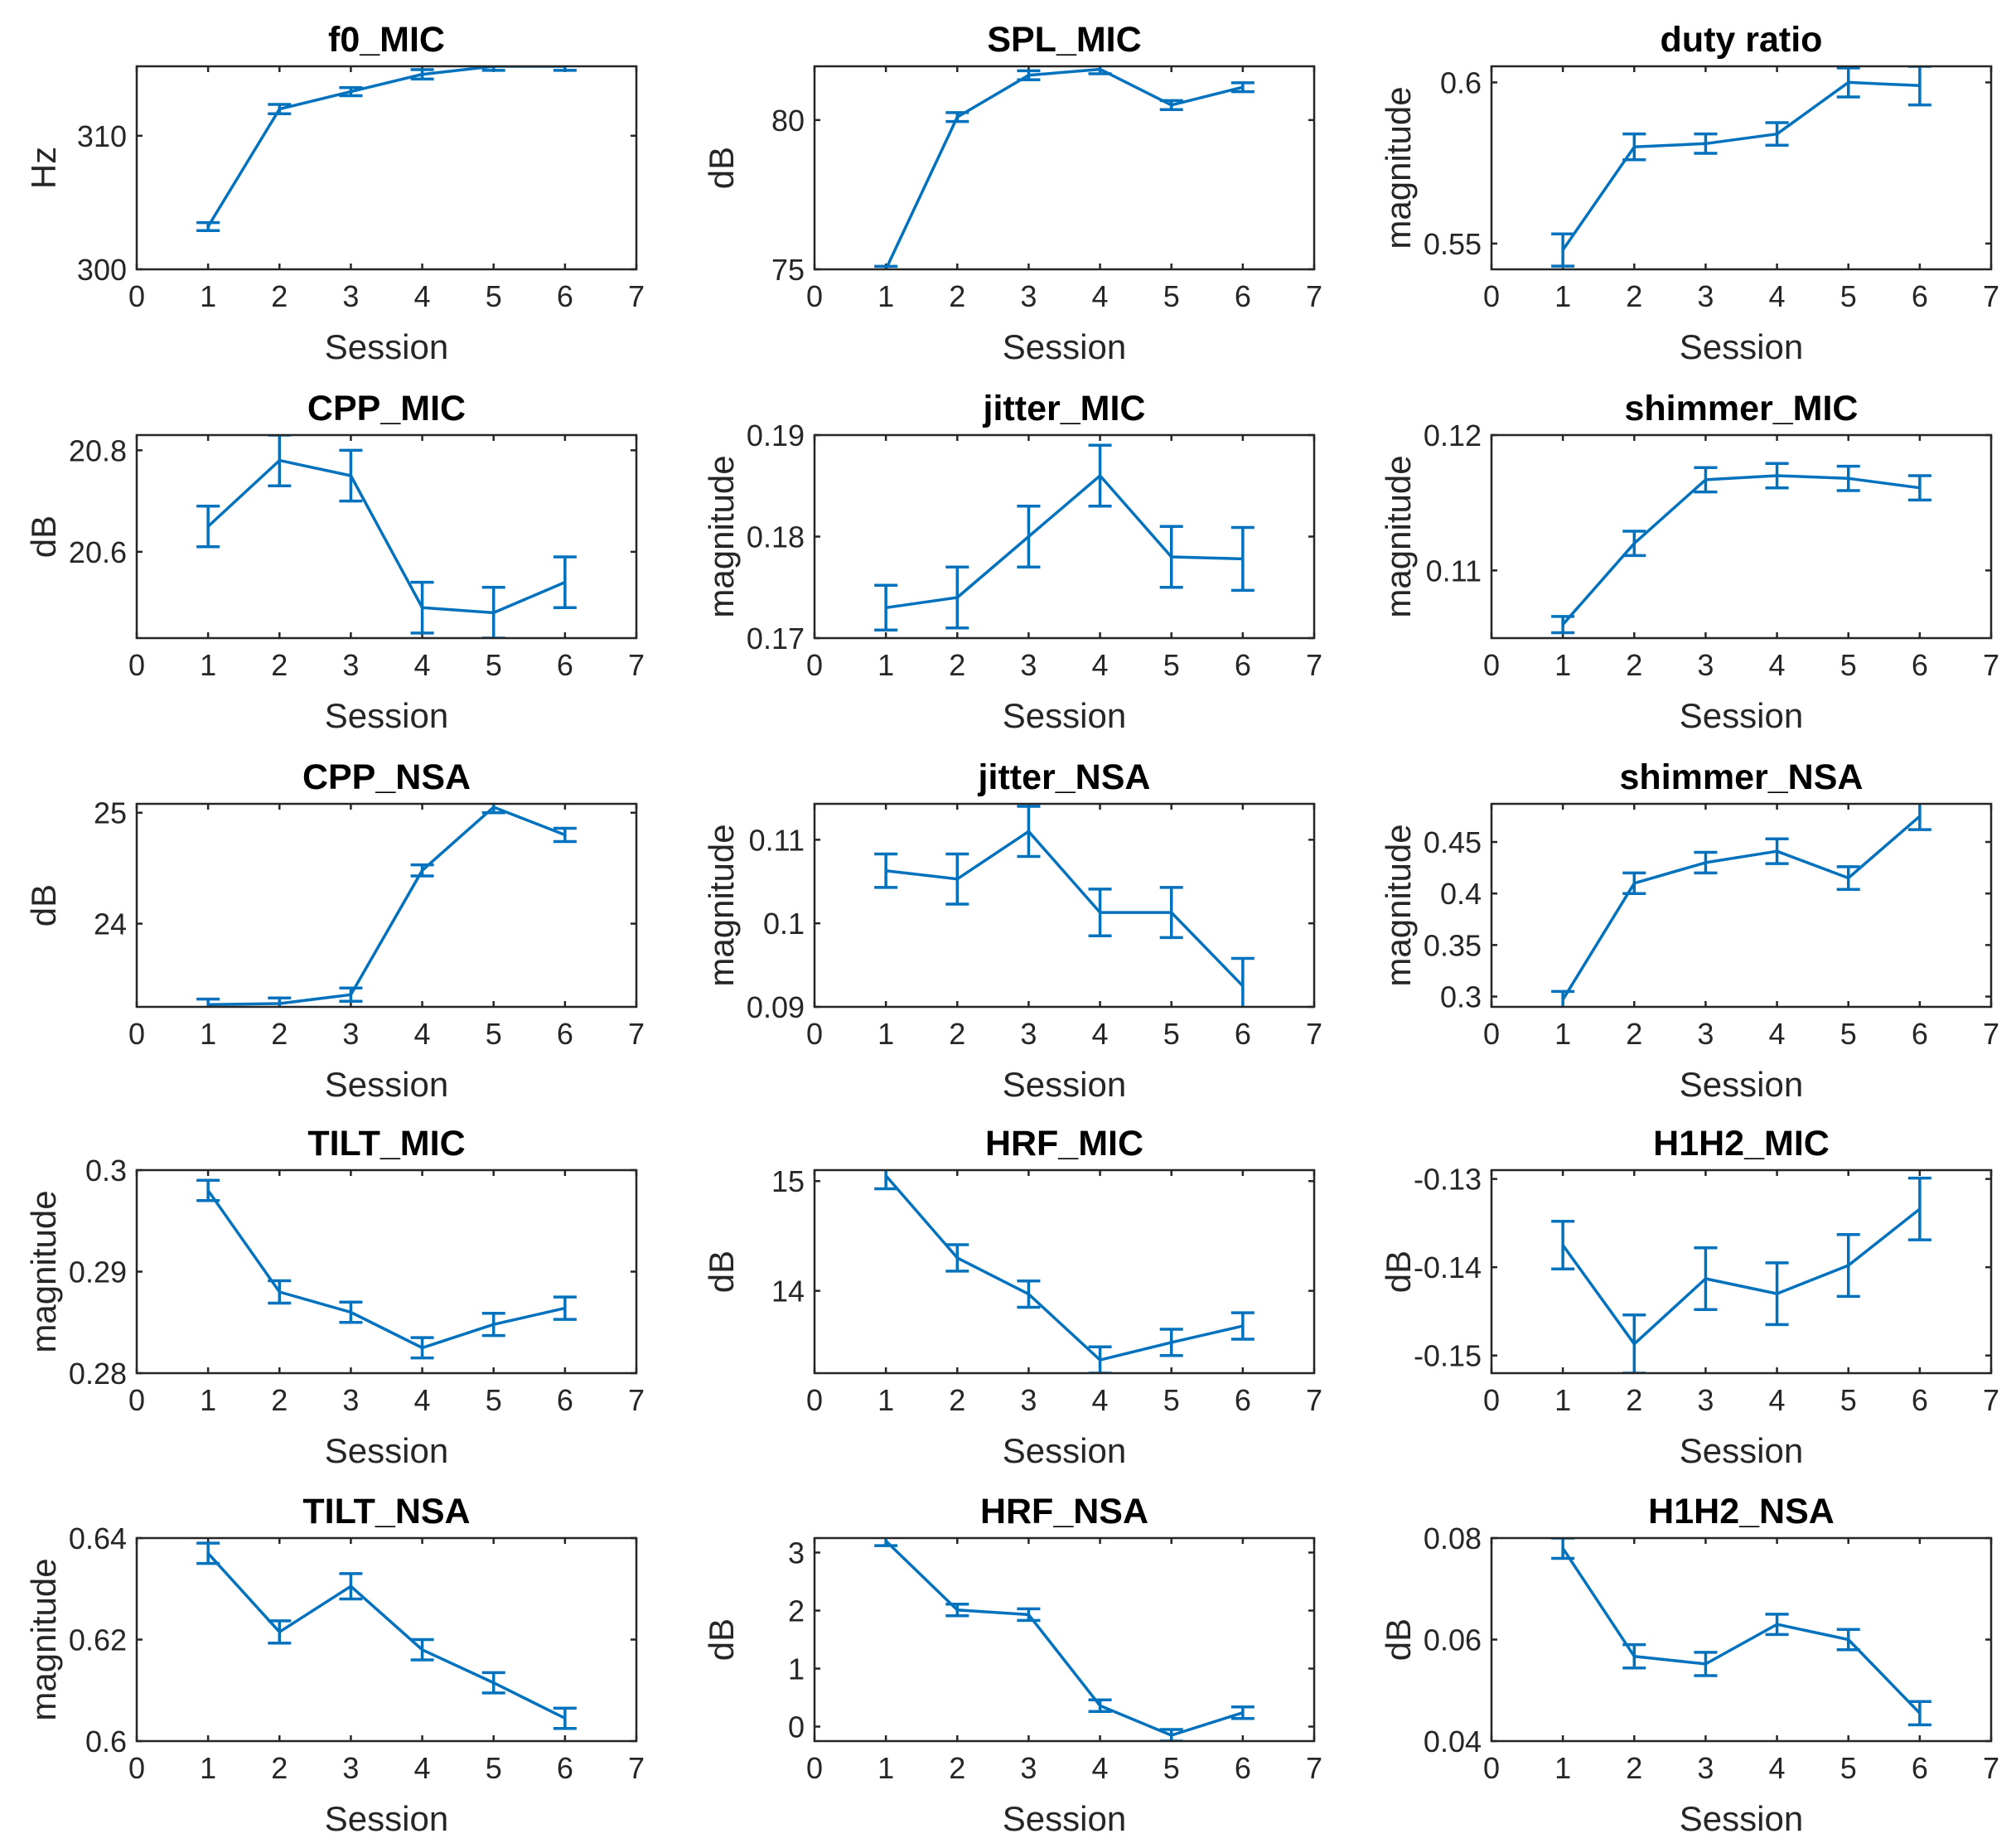 This screenshot has height=1848, width=2016. Describe the element at coordinates (1028, 1400) in the screenshot. I see `chart-hrf-mic-xtick-label: 3` at that location.